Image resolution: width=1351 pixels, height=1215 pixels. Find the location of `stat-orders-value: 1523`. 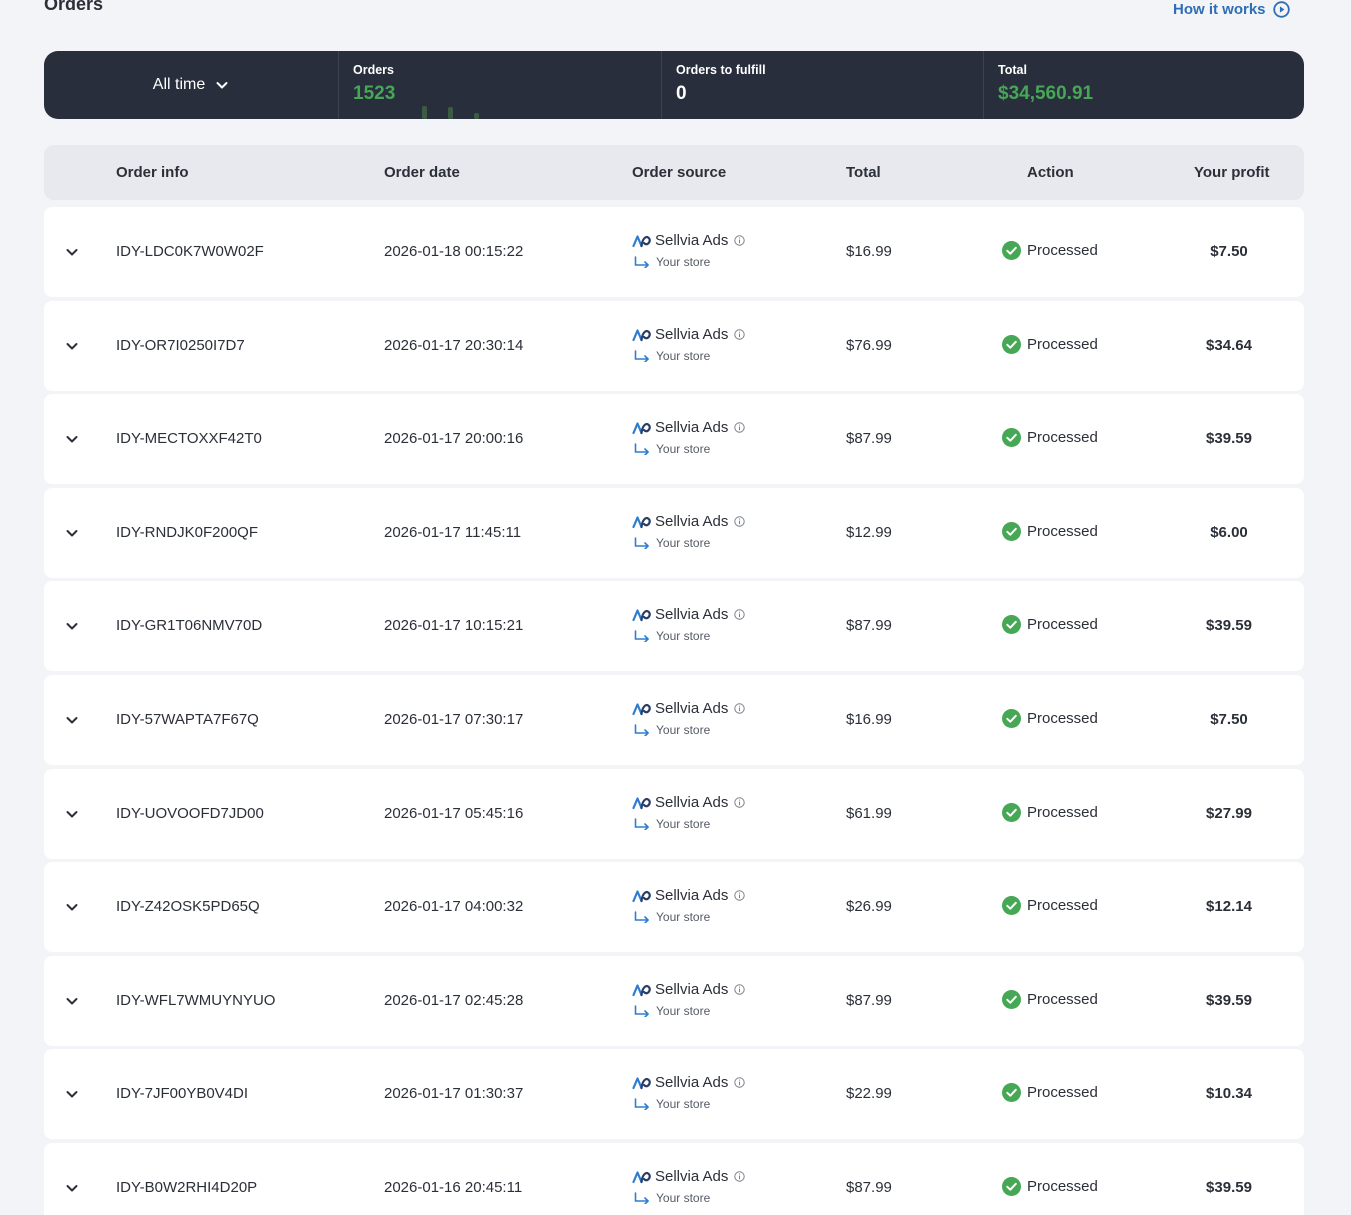

stat-orders-value: 1523 is located at coordinates (374, 93).